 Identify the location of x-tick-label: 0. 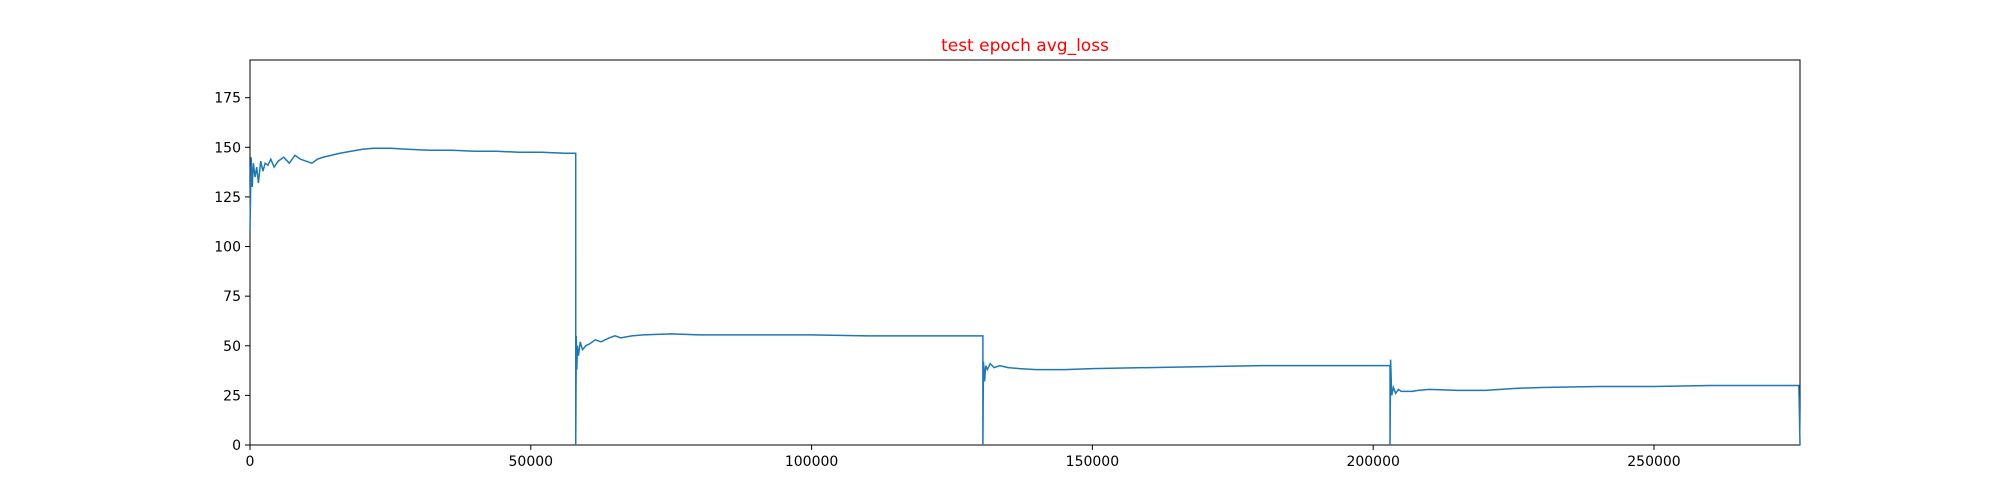
(250, 462).